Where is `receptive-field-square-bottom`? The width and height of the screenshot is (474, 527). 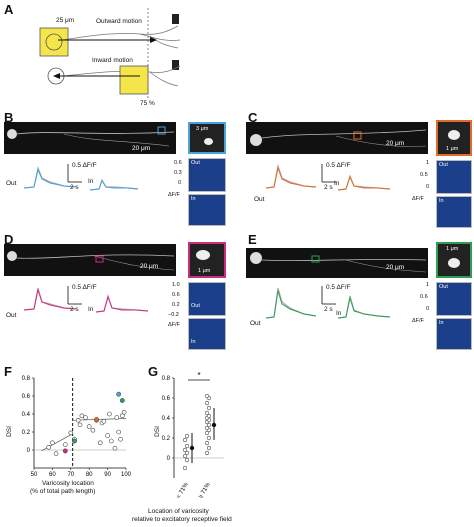 receptive-field-square-bottom is located at coordinates (134, 80).